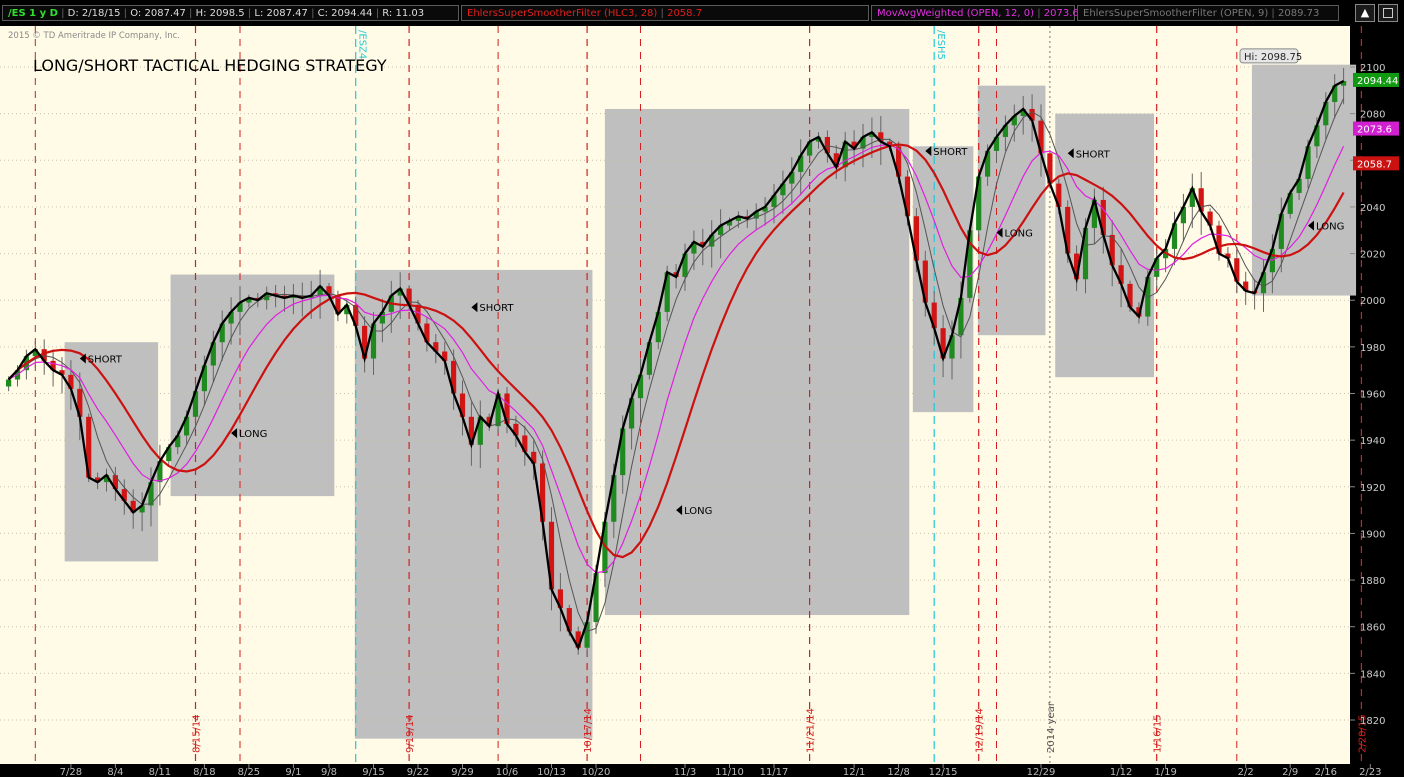 The image size is (1404, 777). I want to click on study-wma-box: MovAvgWeighted (OPEN, 12, 0) | 2073.6, so click(975, 13).